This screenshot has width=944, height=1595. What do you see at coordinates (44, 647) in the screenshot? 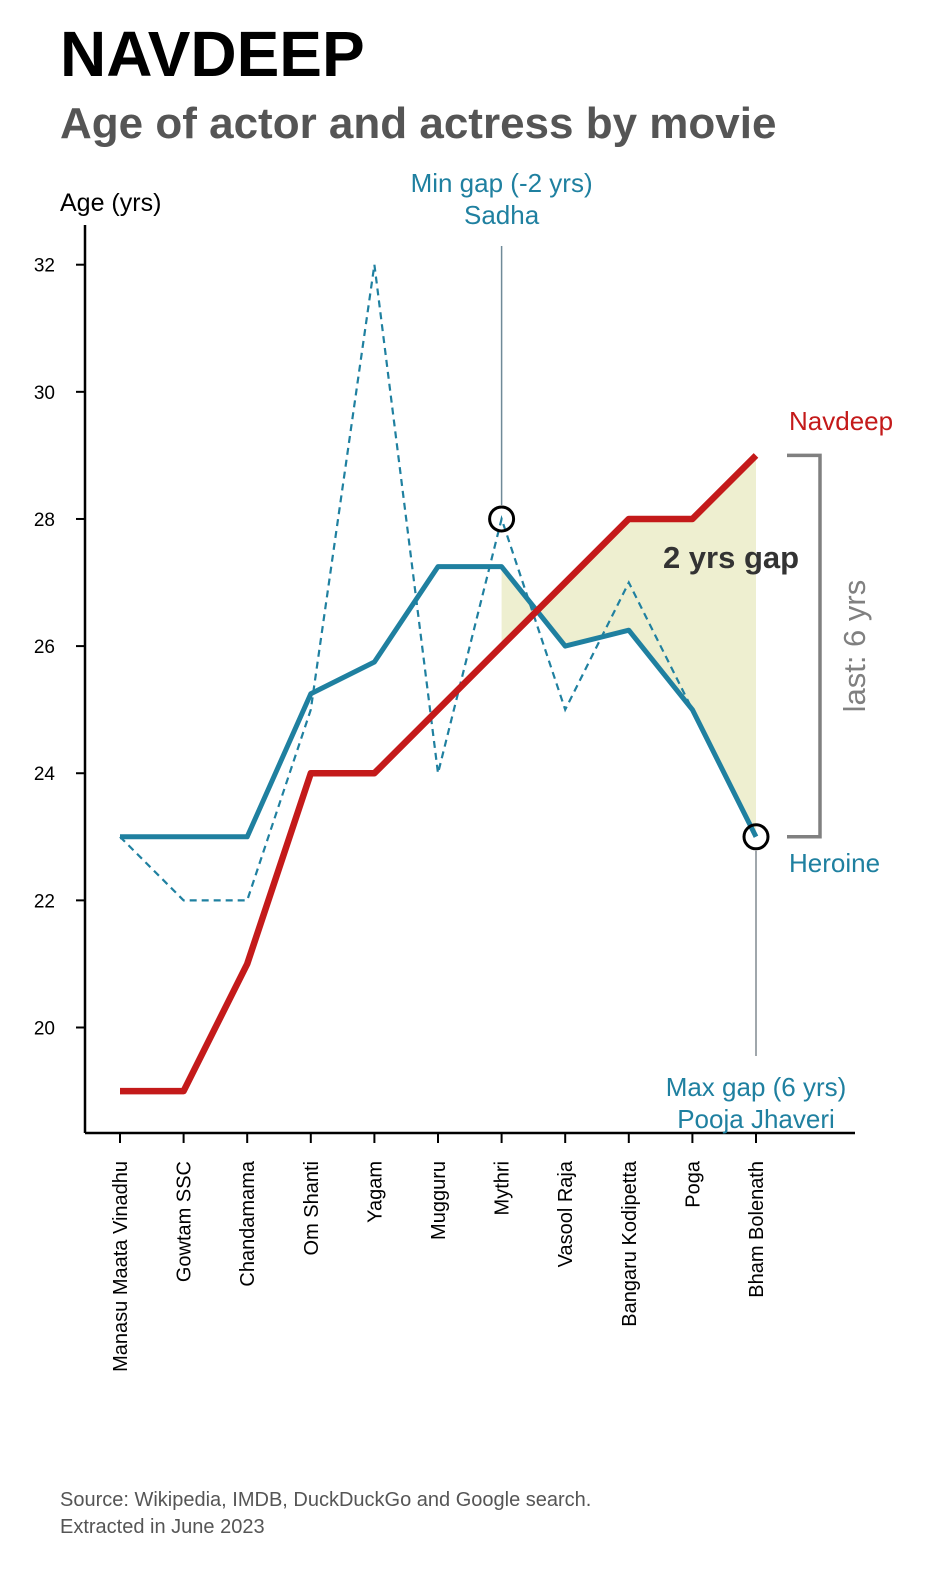
I see `y-tick-label: 26` at bounding box center [44, 647].